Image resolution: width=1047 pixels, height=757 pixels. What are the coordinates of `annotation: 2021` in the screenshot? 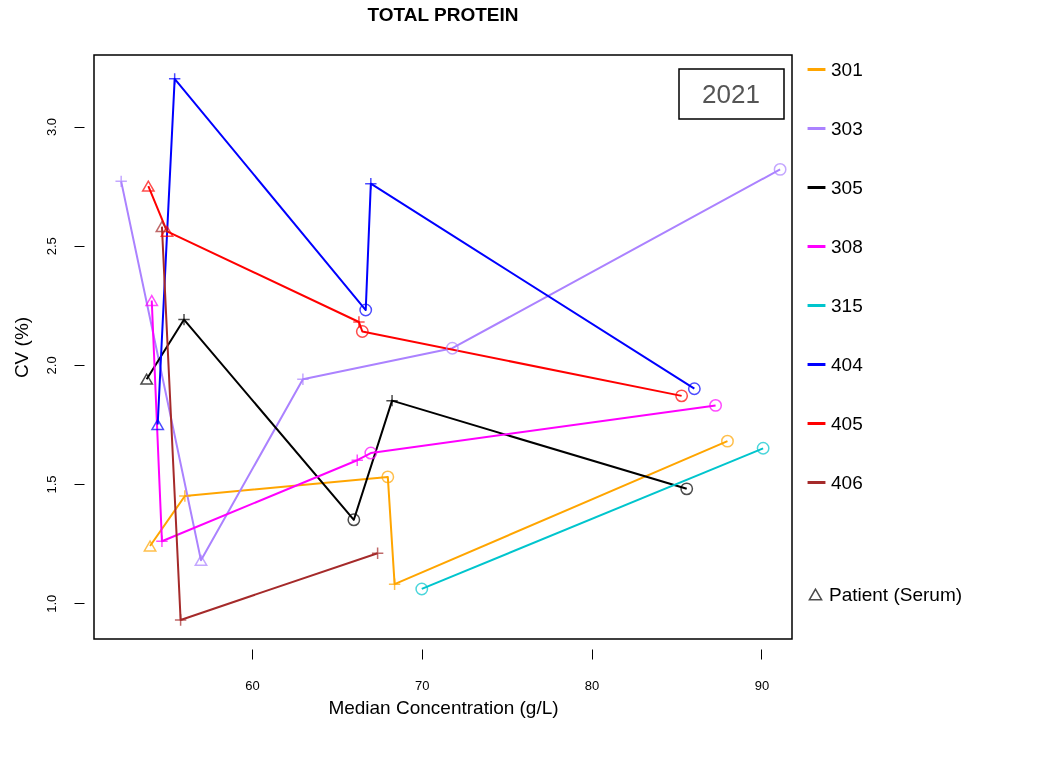 It's located at (731, 94).